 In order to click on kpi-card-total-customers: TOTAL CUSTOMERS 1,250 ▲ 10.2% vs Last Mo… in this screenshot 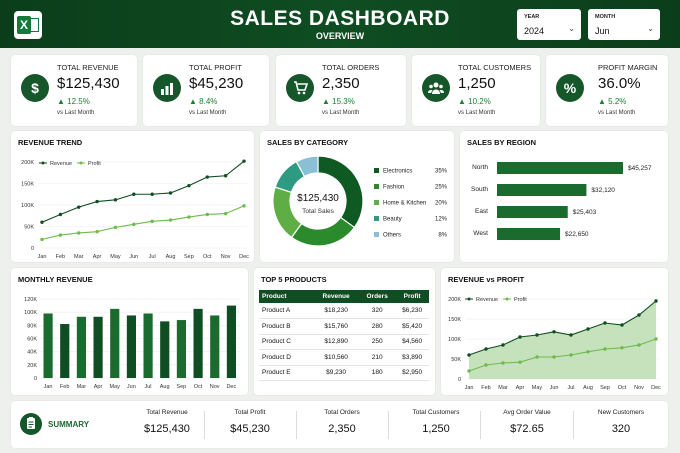, I will do `click(476, 90)`.